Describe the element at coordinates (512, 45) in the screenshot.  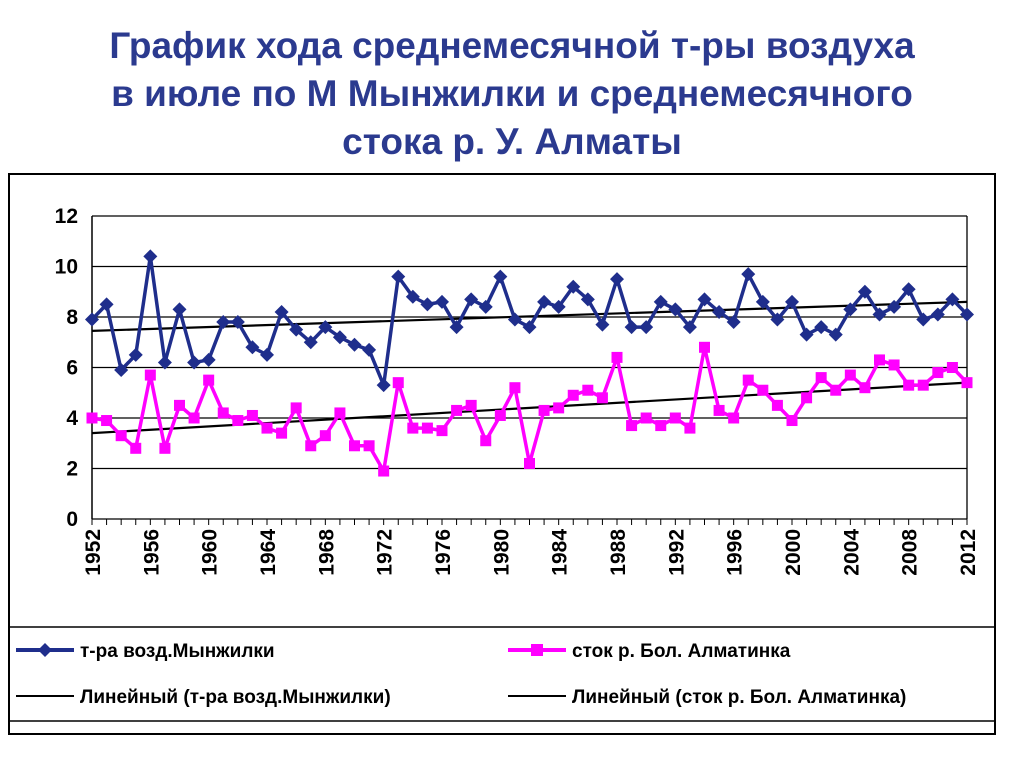
I see `title-line-1: График хода среднемесячной т-ры воздуха` at that location.